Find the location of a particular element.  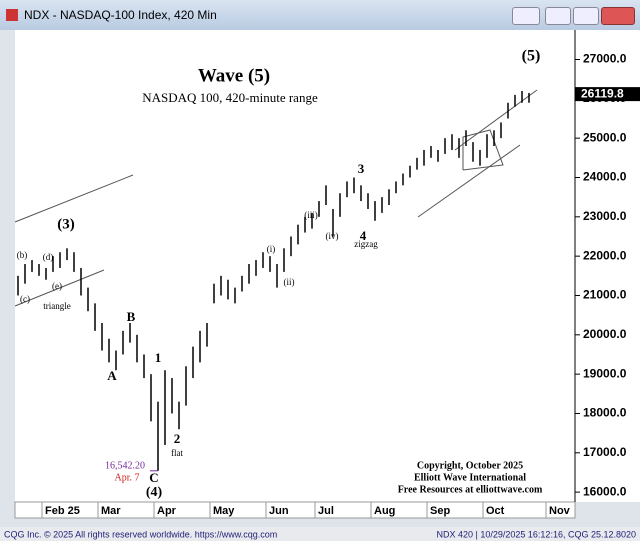

wave-label: (d) is located at coordinates (48, 257).